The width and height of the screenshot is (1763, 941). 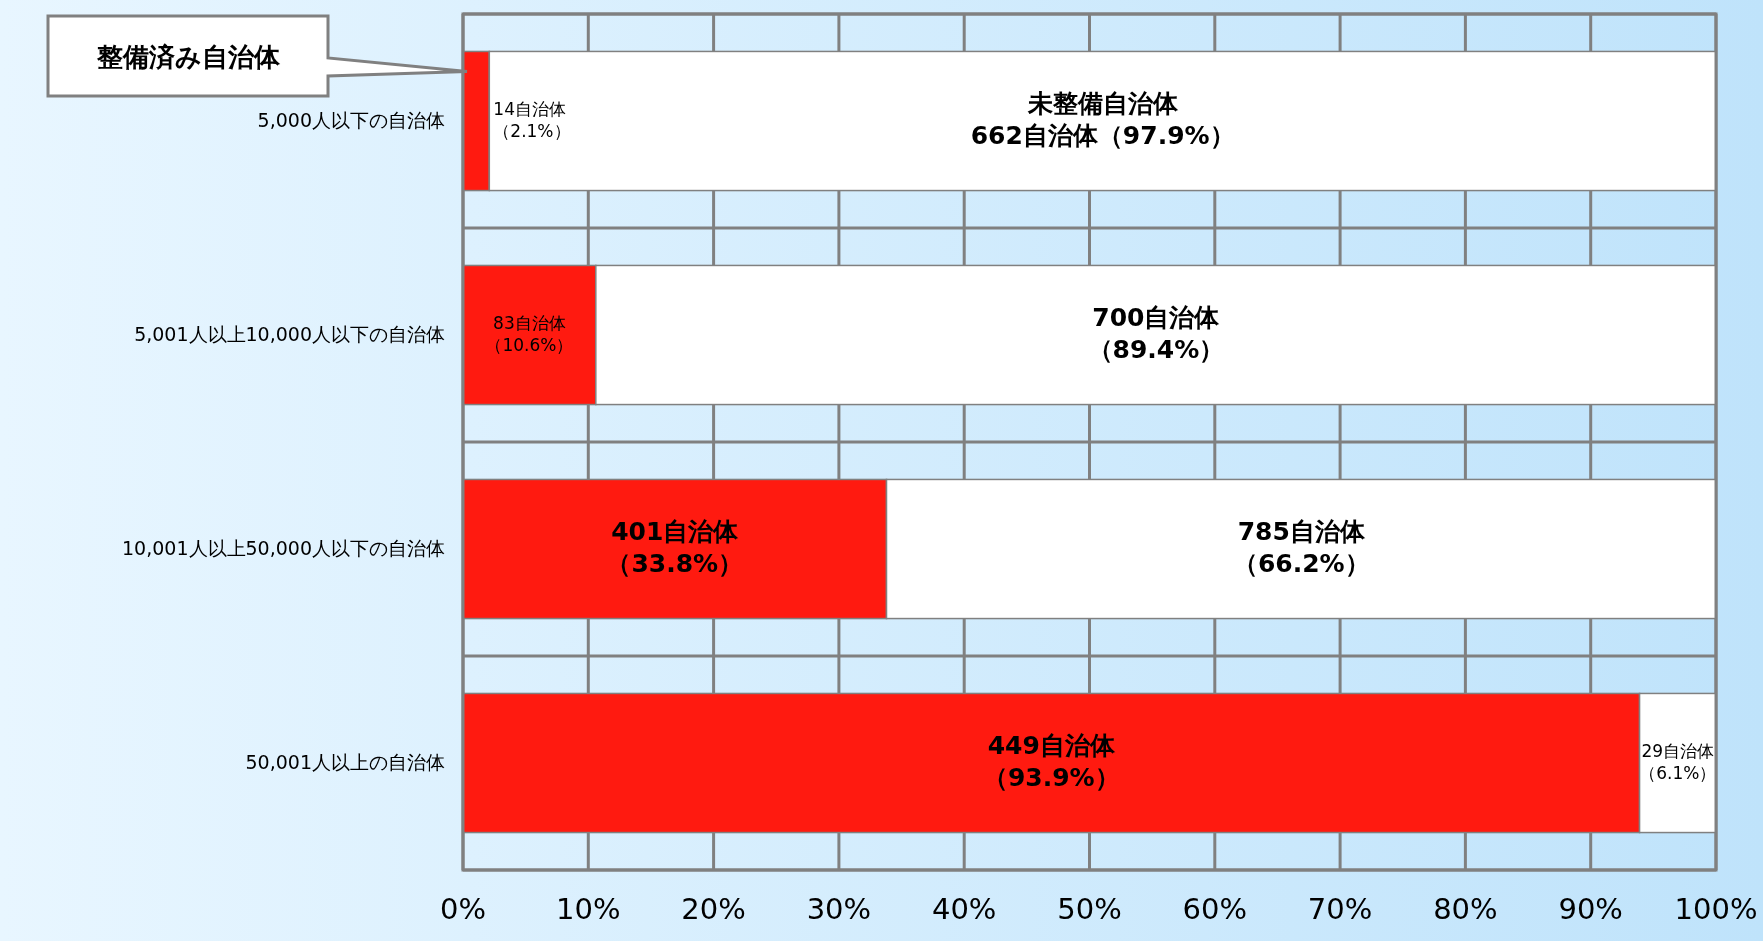 I want to click on y-tick-label: 5,000人以下の自治体, so click(x=351, y=119).